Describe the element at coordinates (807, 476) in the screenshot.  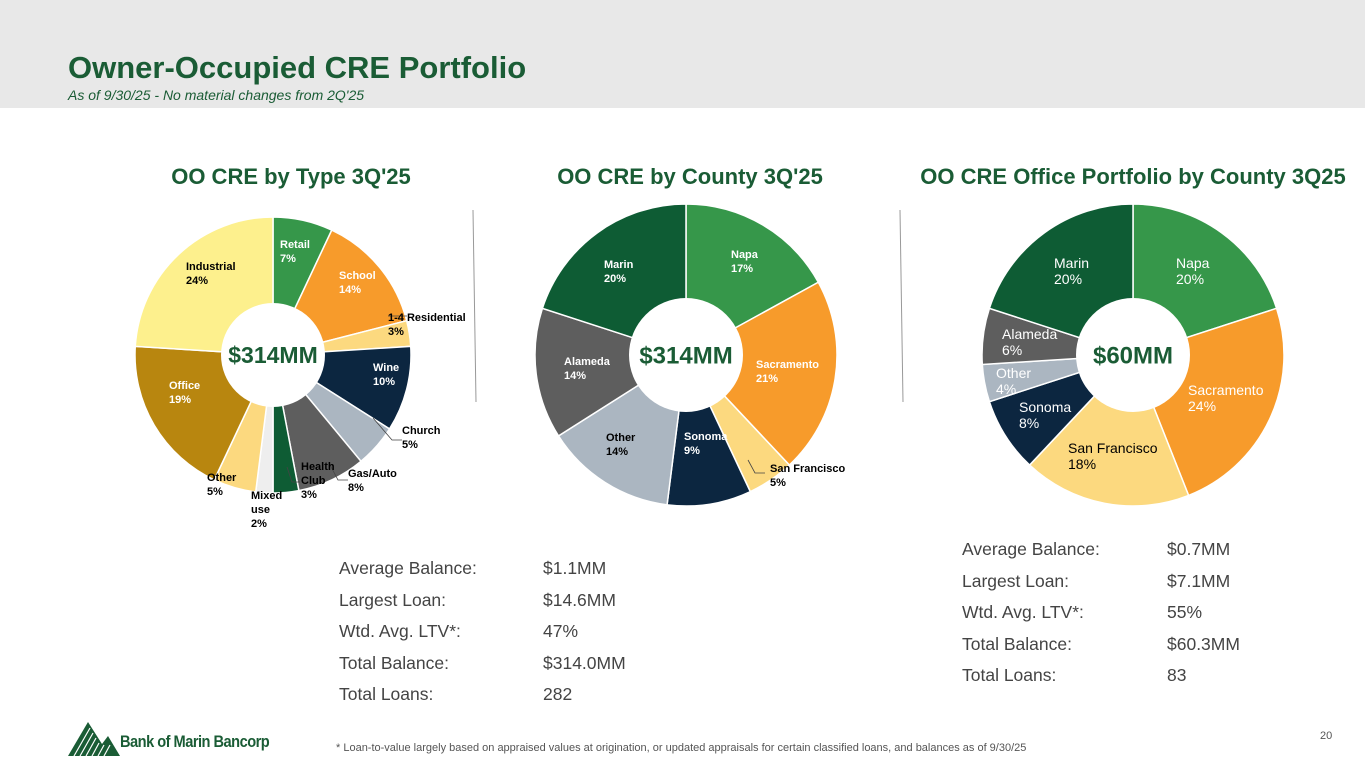
I see `pie-label-san-francisco: San Francisco 5%` at that location.